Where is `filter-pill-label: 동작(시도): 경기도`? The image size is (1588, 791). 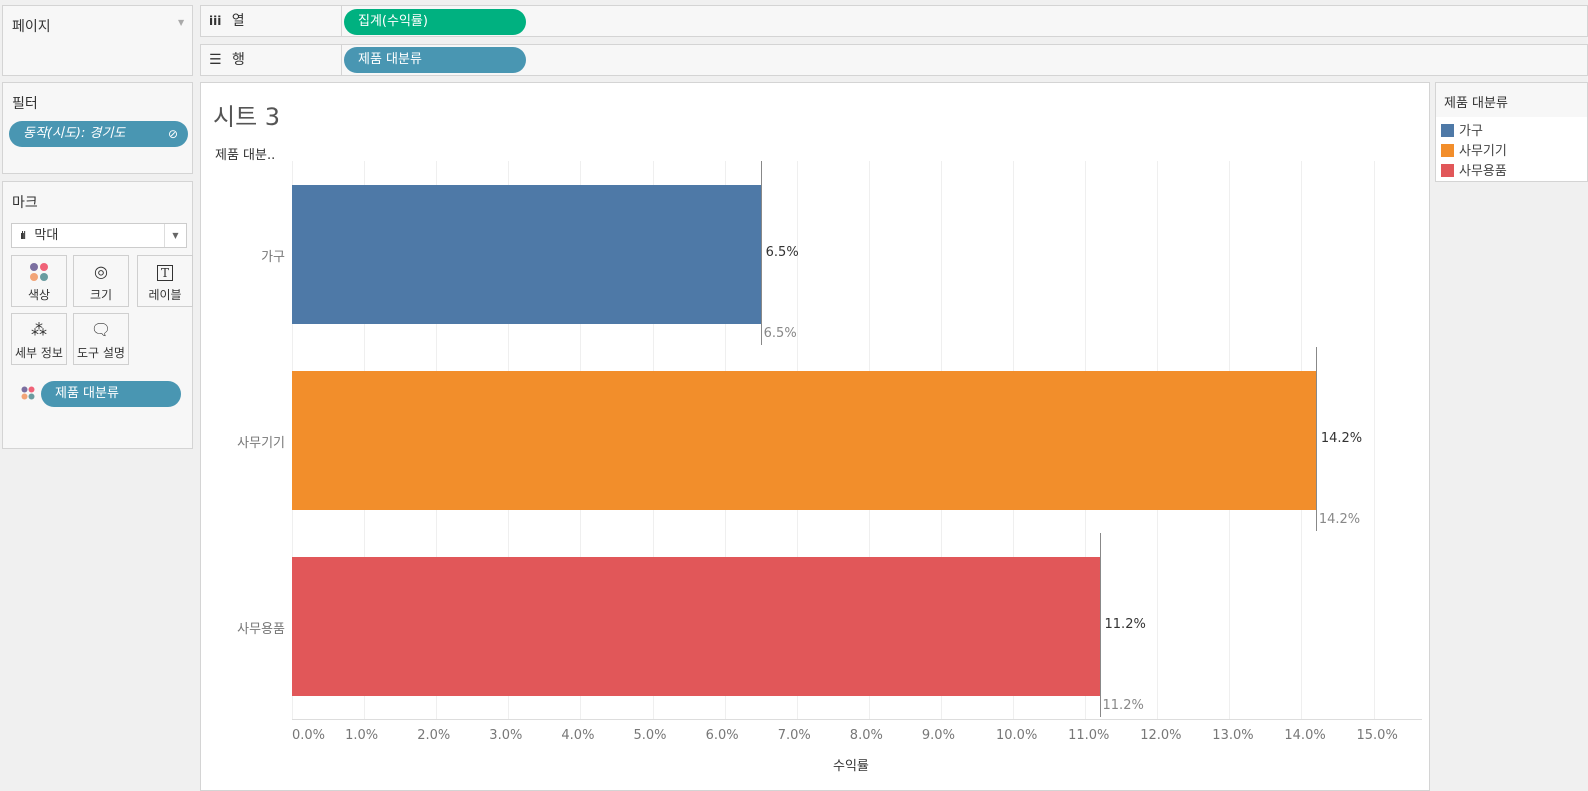
filter-pill-label: 동작(시도): 경기도 is located at coordinates (74, 133).